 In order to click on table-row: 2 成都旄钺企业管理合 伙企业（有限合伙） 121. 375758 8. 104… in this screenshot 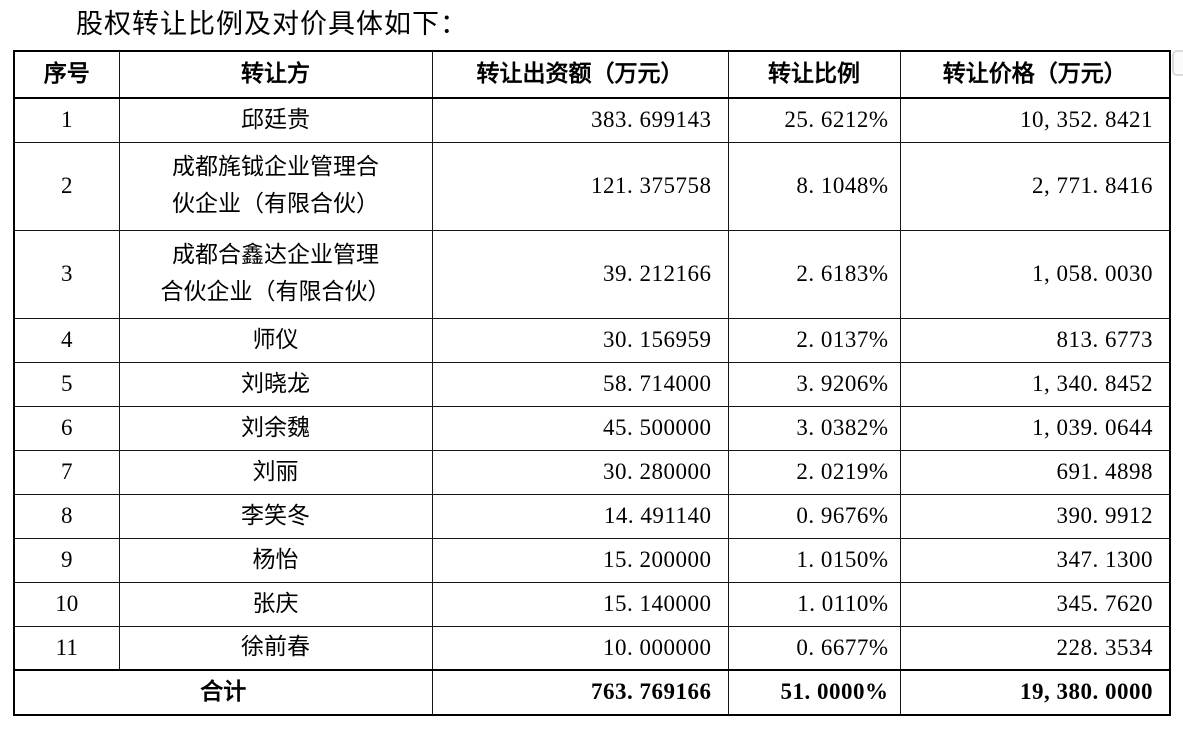, I will do `click(592, 186)`.